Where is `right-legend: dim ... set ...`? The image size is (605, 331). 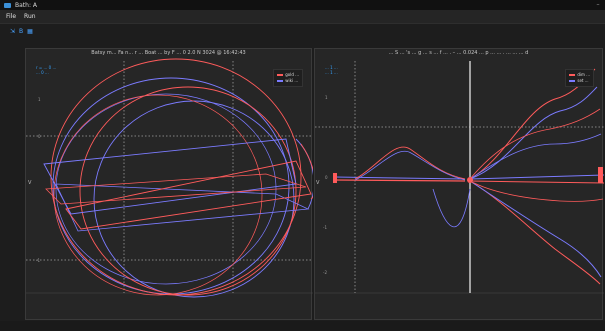 right-legend: dim ... set ... is located at coordinates (579, 78).